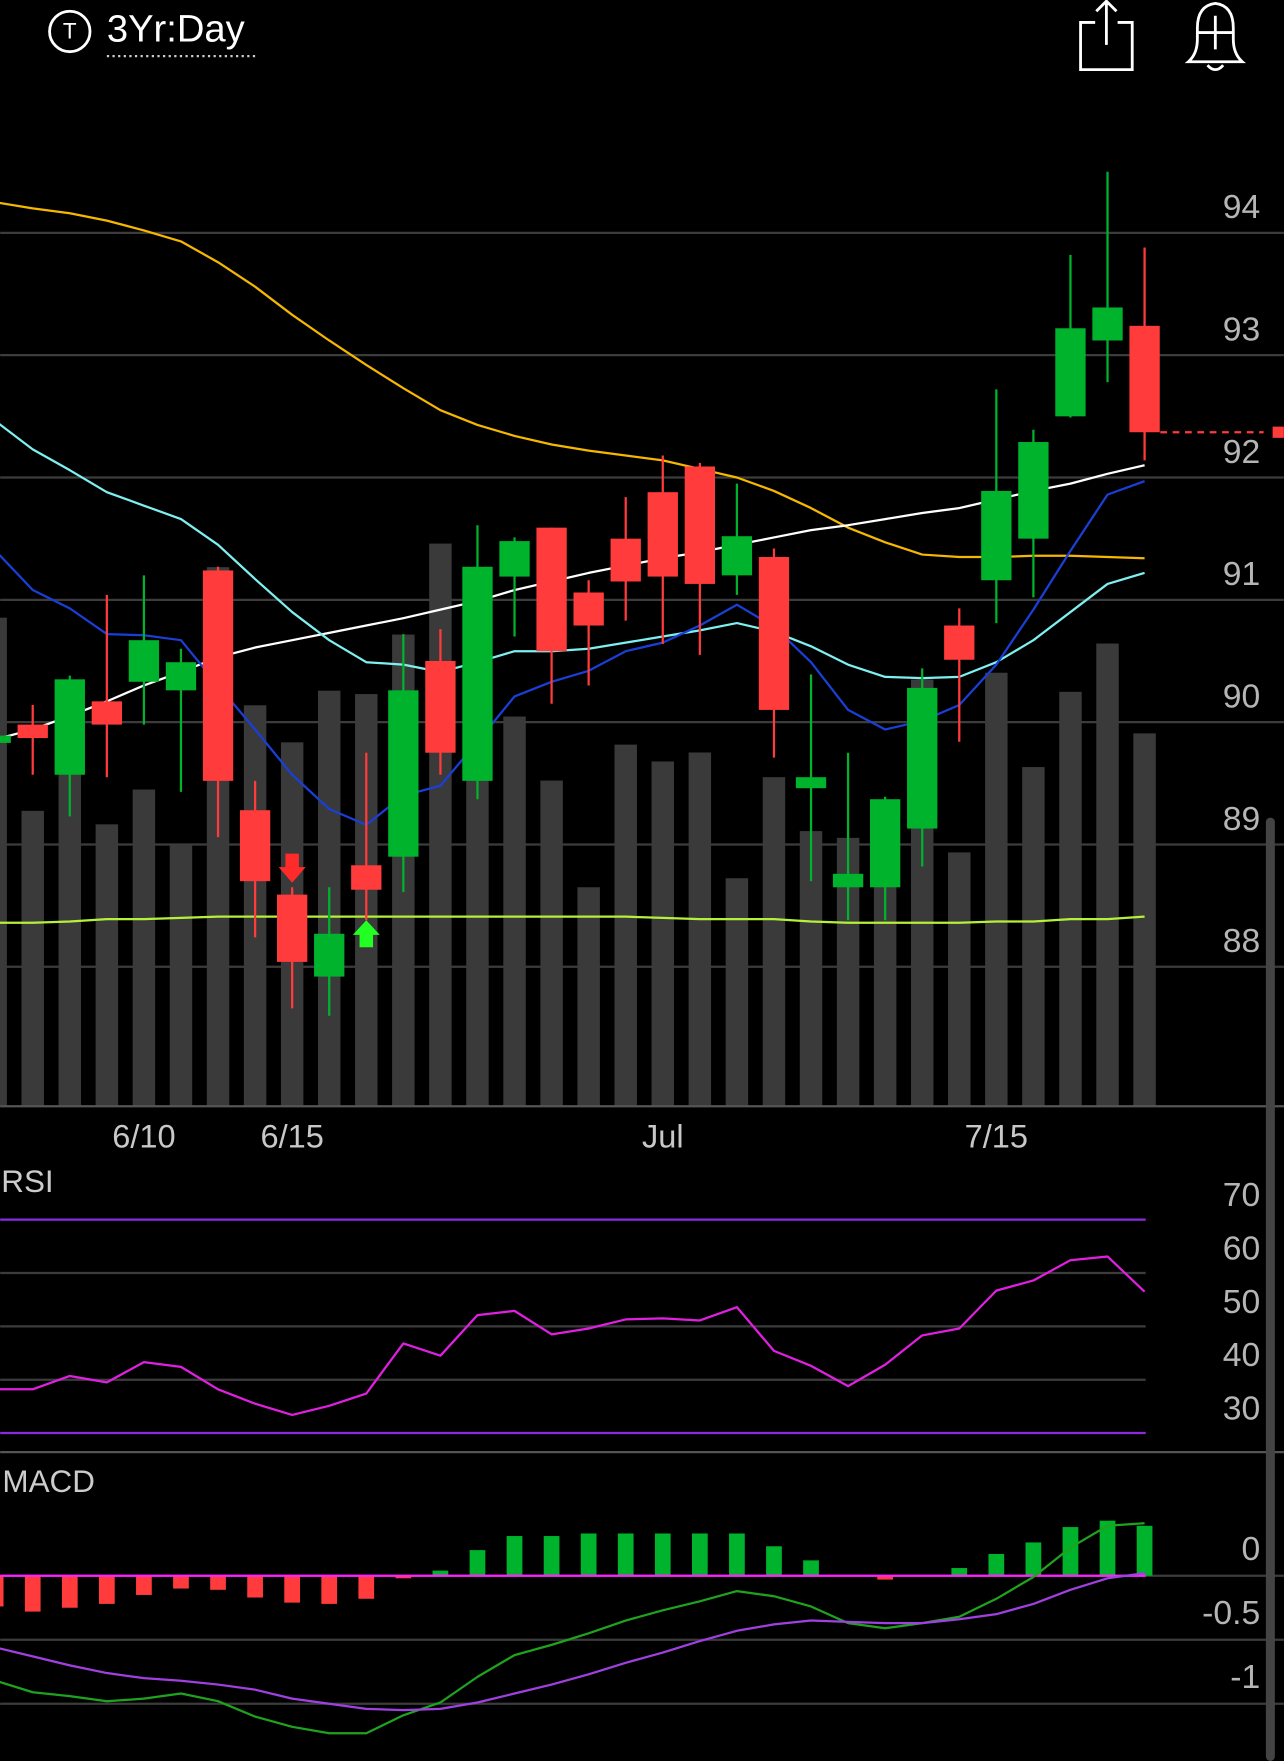 The height and width of the screenshot is (1761, 1284). Describe the element at coordinates (291, 1136) in the screenshot. I see `x-tick-label: 6/15` at that location.